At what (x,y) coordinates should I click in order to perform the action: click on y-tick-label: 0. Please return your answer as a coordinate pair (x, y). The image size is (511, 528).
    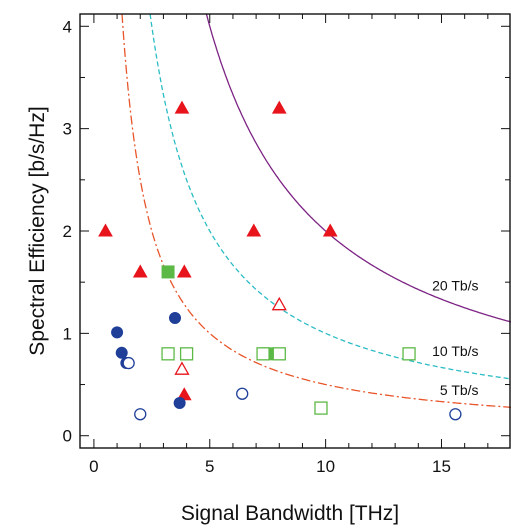
    Looking at the image, I should click on (67, 436).